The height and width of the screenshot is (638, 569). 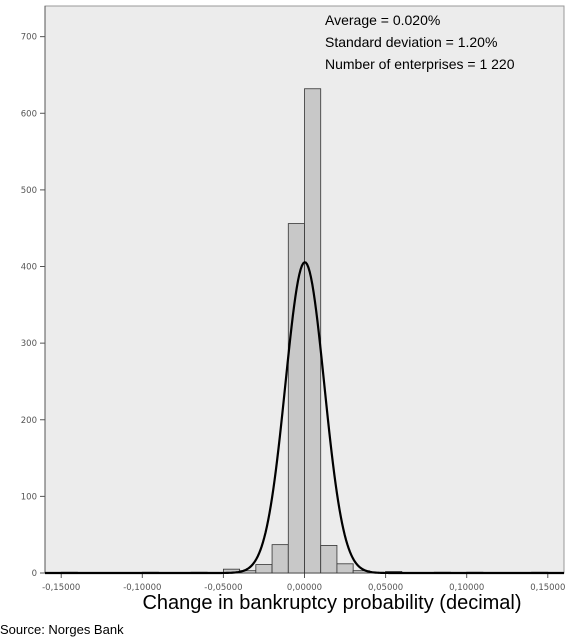 I want to click on y-axis-ticks: 0 100 200 300 400 500 600 700, so click(x=33, y=306).